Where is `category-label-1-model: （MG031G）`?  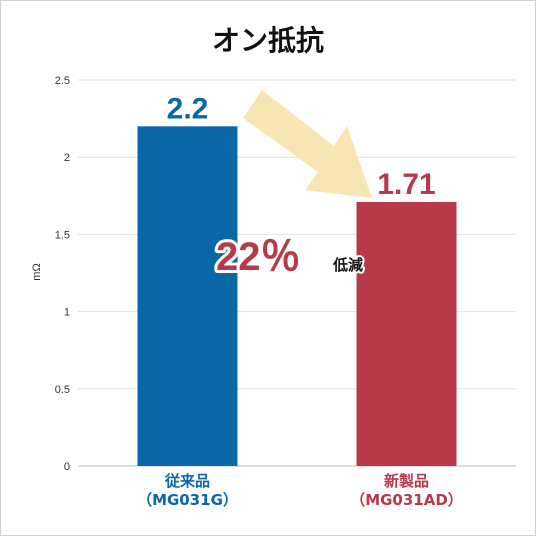
category-label-1-model: （MG031G） is located at coordinates (187, 500).